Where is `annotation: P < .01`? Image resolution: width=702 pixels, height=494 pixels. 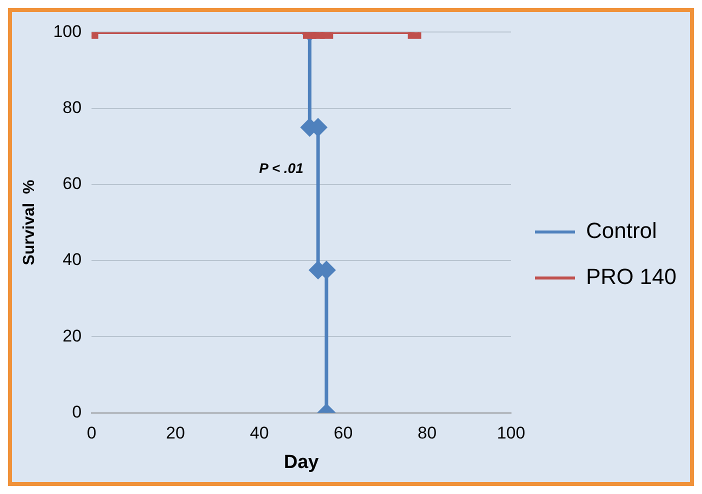
annotation: P < .01 is located at coordinates (281, 168).